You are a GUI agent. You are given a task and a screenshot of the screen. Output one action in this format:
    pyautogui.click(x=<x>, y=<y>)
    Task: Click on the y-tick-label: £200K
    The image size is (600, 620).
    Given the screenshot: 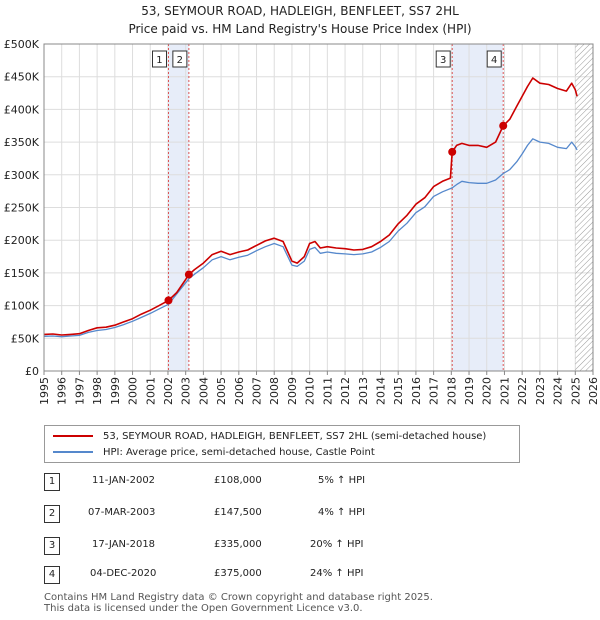 What is the action you would take?
    pyautogui.click(x=22, y=240)
    